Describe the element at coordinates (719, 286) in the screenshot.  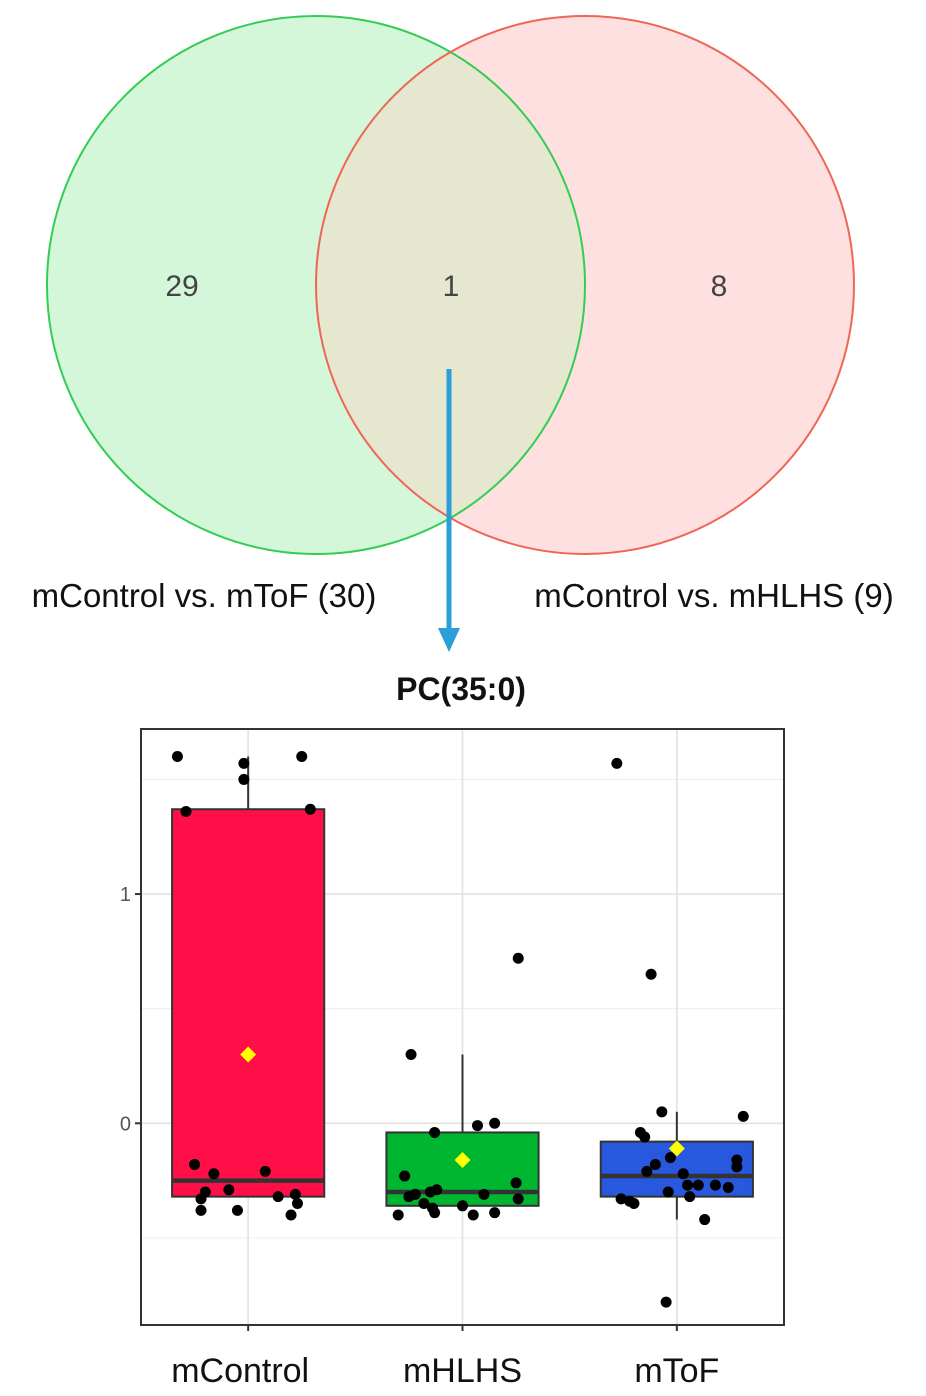
I see `venn-count-right: 8` at that location.